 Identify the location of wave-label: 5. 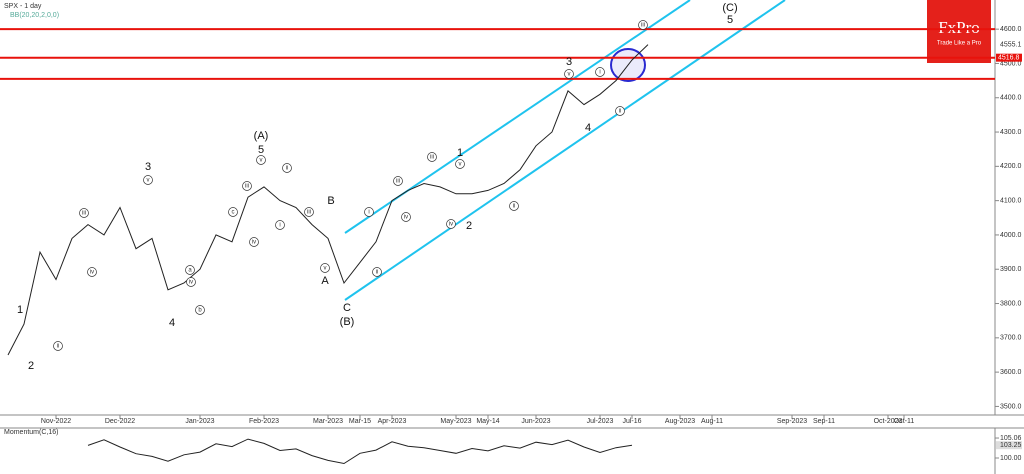
(261, 150).